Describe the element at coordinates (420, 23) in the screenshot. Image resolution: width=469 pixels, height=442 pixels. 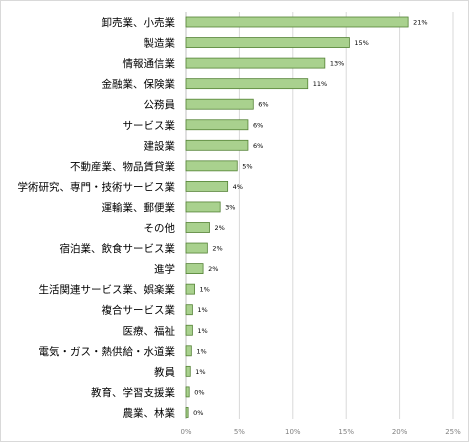
I see `data-label: 21%` at that location.